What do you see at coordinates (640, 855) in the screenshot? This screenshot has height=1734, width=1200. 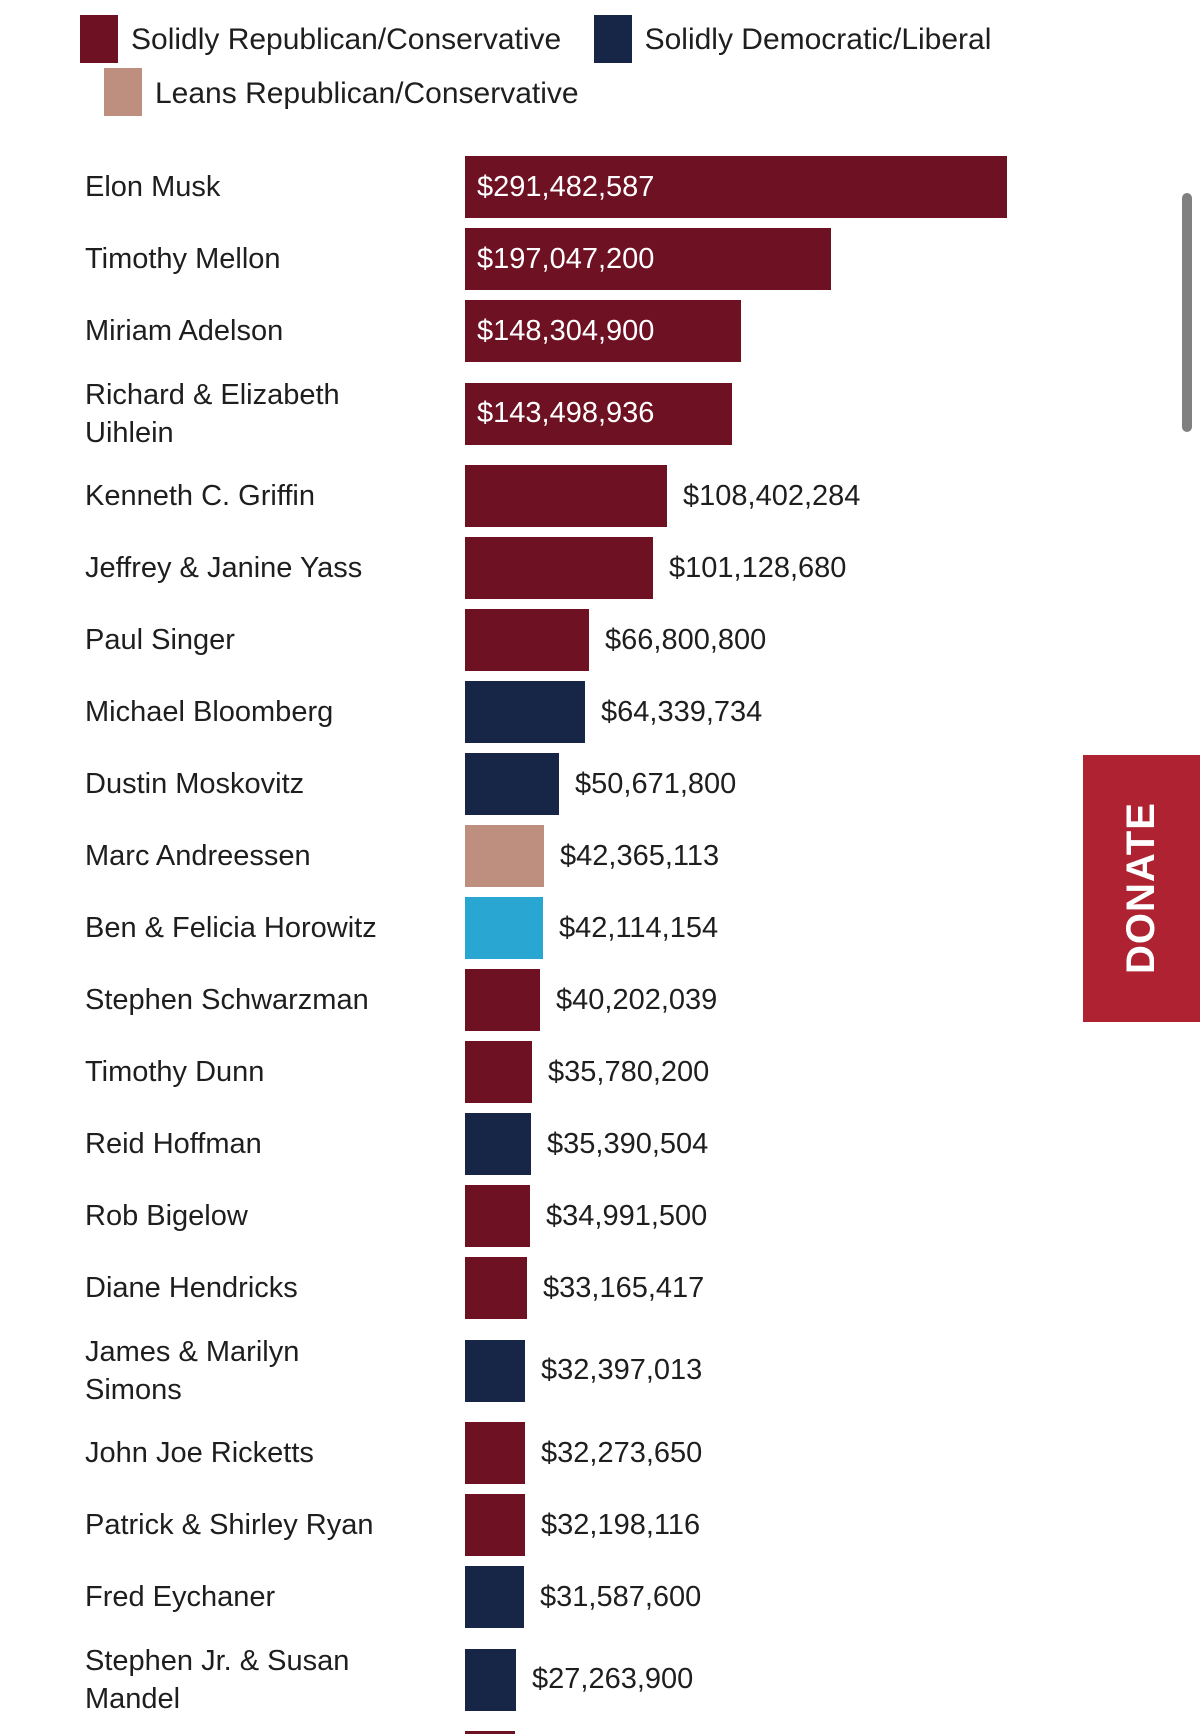 I see `donation-amount: $42,365,113` at bounding box center [640, 855].